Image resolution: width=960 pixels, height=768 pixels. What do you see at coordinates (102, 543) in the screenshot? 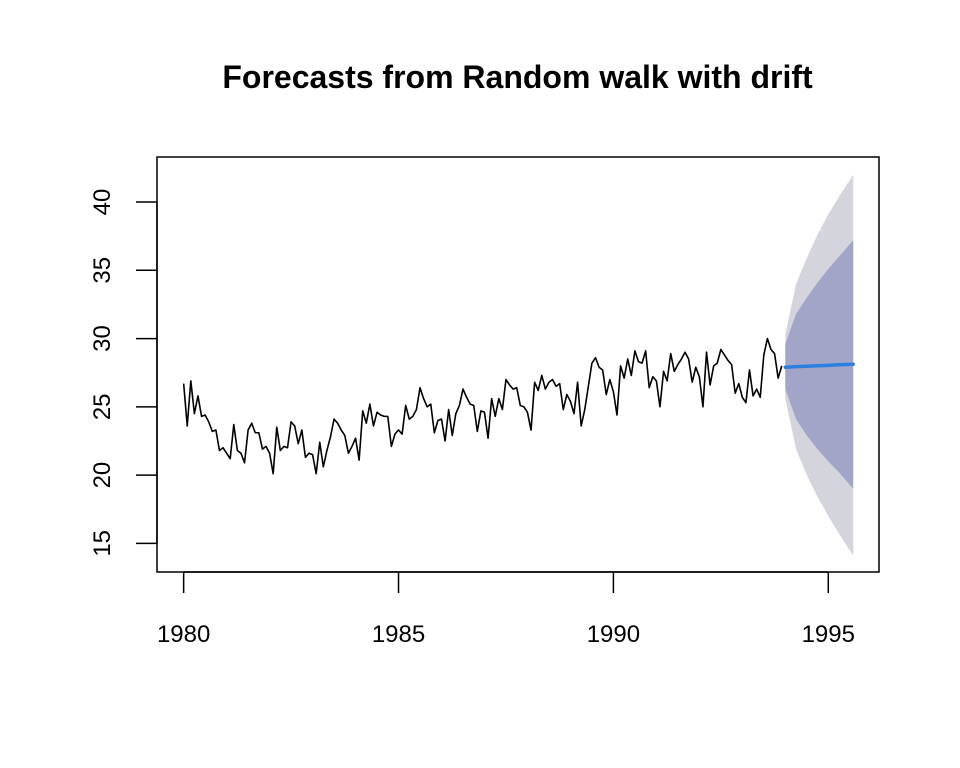
I see `y-tick-label: 15` at bounding box center [102, 543].